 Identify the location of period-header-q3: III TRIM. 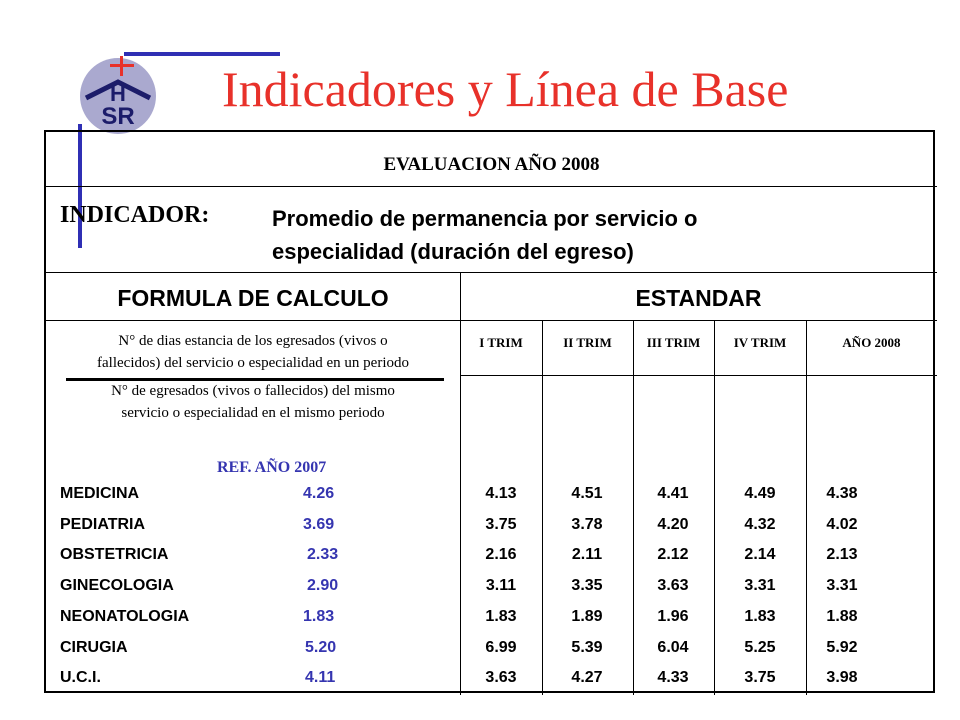
(673, 342).